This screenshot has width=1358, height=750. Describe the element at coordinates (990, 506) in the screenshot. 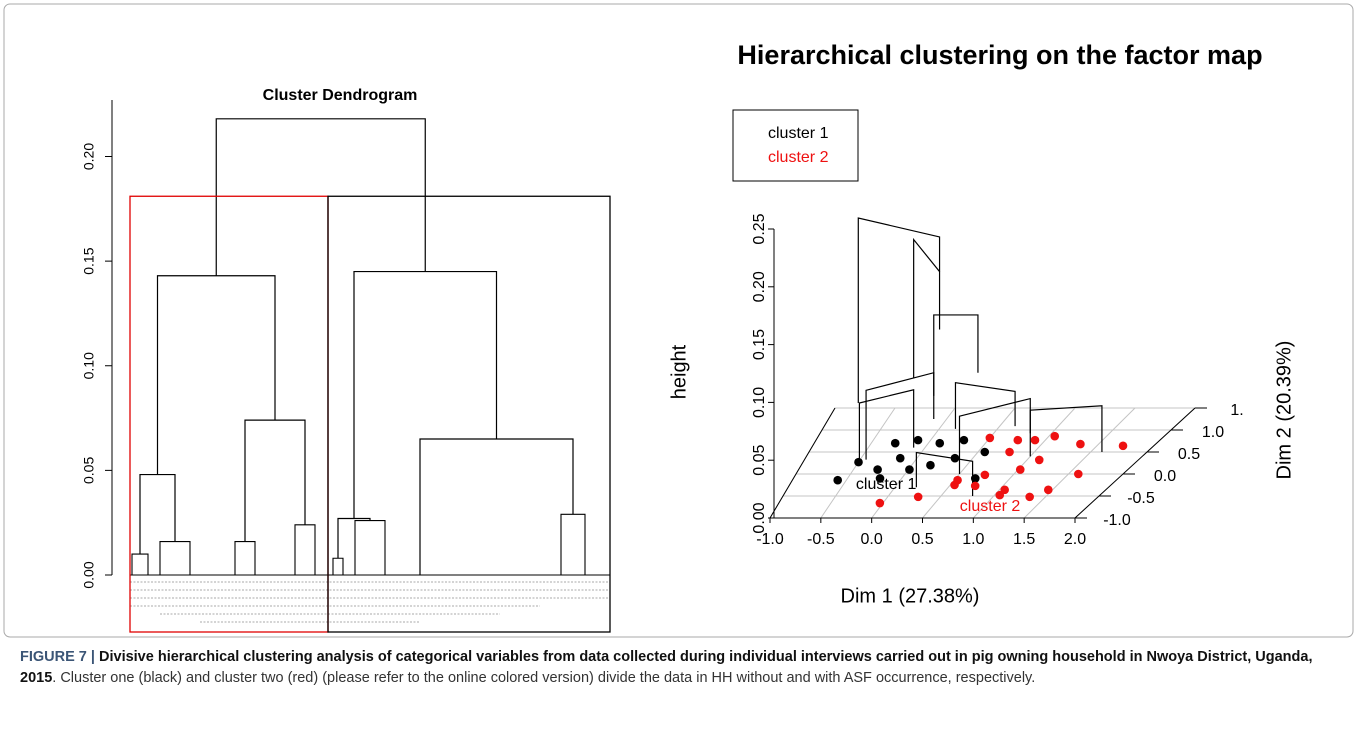

I see `cluster-label: cluster 2` at that location.